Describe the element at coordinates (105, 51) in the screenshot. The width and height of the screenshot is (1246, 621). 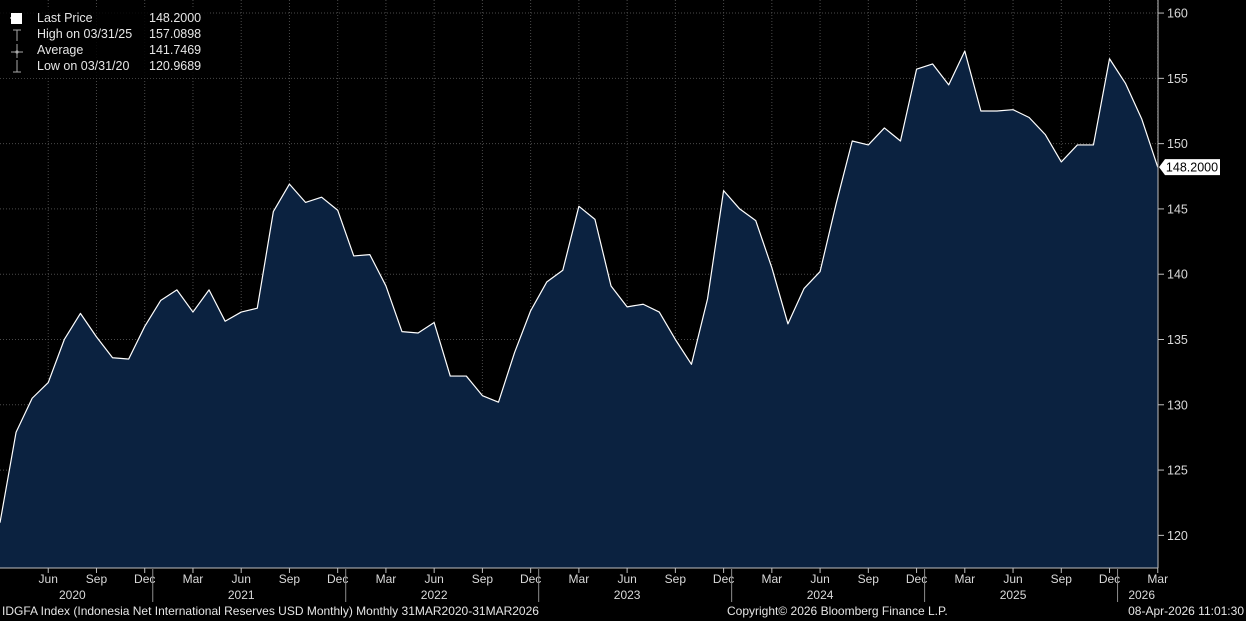
I see `legend-item-average: Average 141.7469` at that location.